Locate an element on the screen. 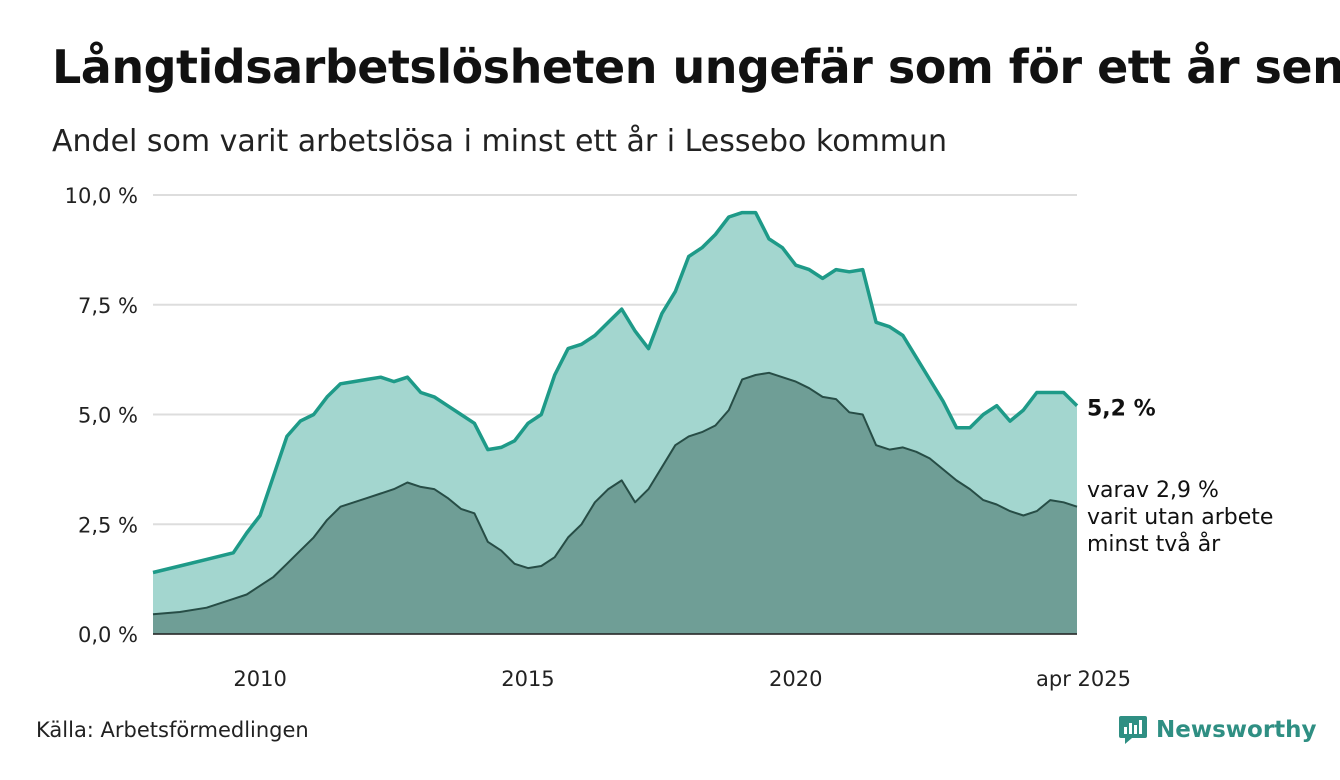 This screenshot has height=780, width=1340. y-axis-ticks: 0,0 % 2,5 % 5,0 % 7,5 % 10,0 % is located at coordinates (101, 415).